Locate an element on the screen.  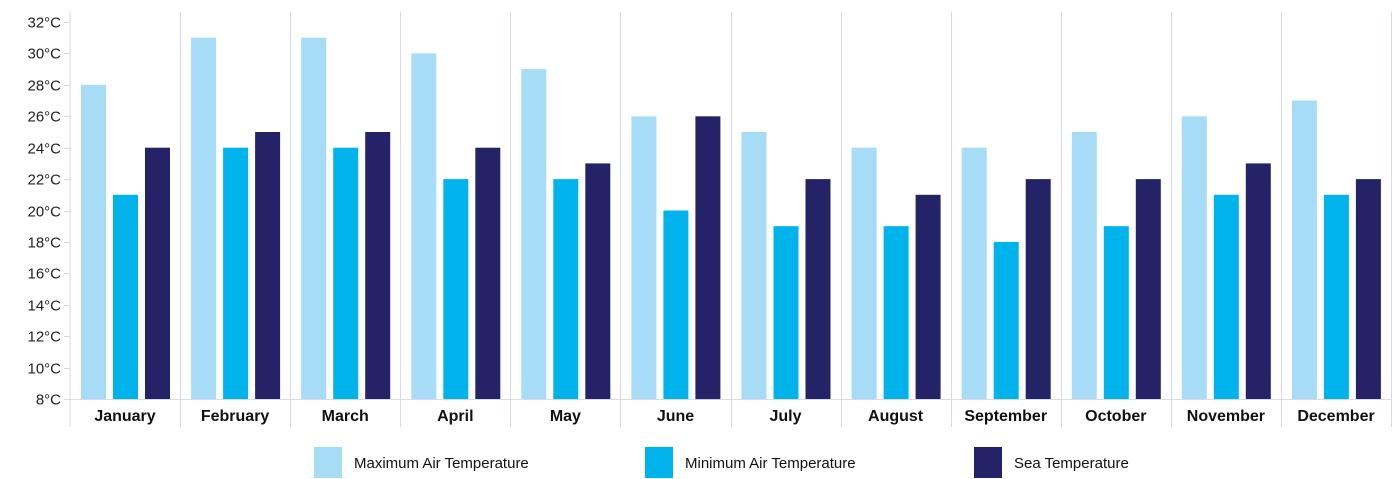
bar-march-sea-temperature is located at coordinates (378, 265).